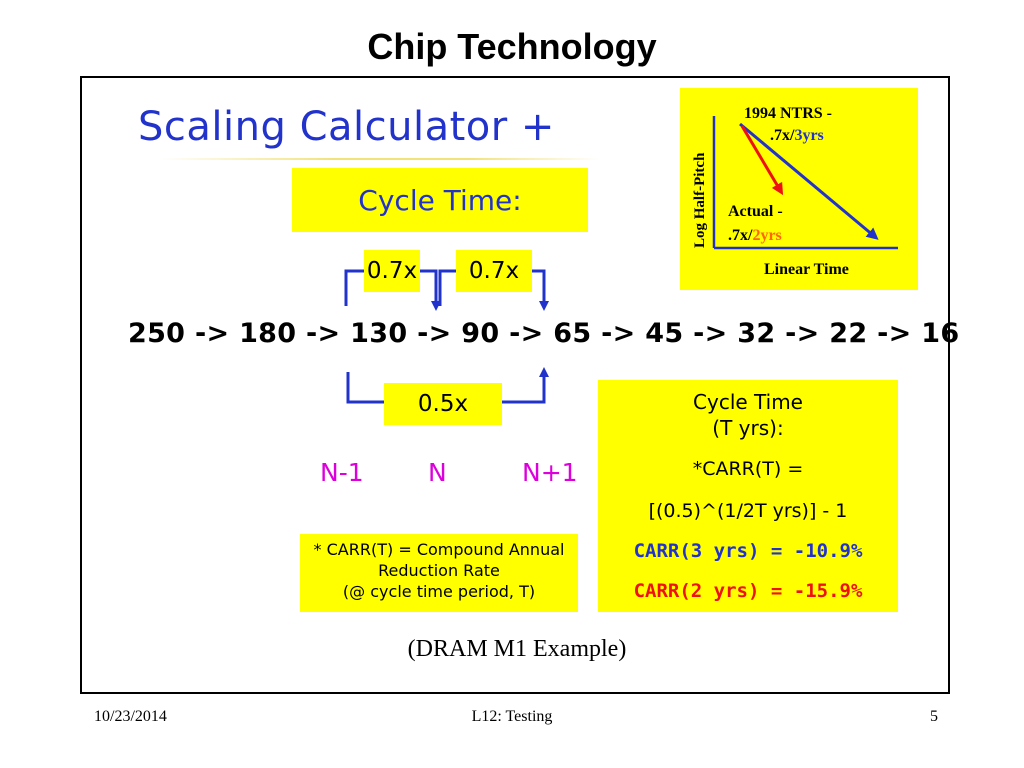  What do you see at coordinates (806, 269) in the screenshot?
I see `x-axis-label: Linear Time` at bounding box center [806, 269].